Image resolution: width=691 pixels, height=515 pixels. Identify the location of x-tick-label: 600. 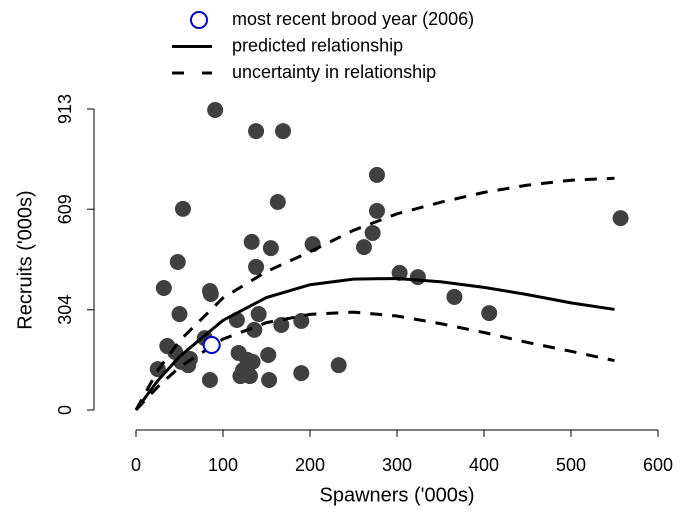
(658, 465).